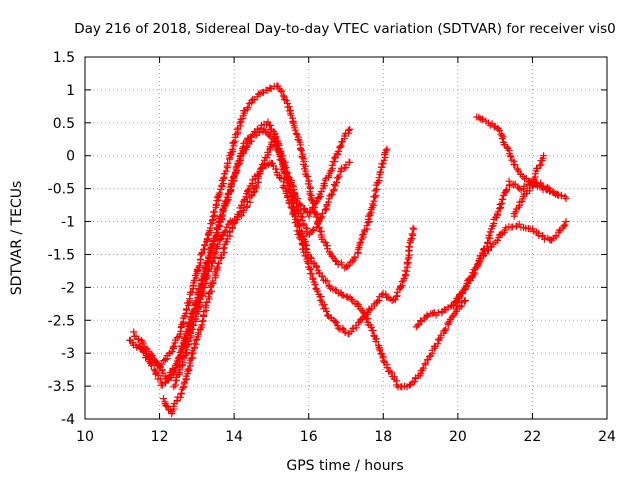 The image size is (640, 480). Describe the element at coordinates (68, 288) in the screenshot. I see `y-tick-label: -2` at that location.